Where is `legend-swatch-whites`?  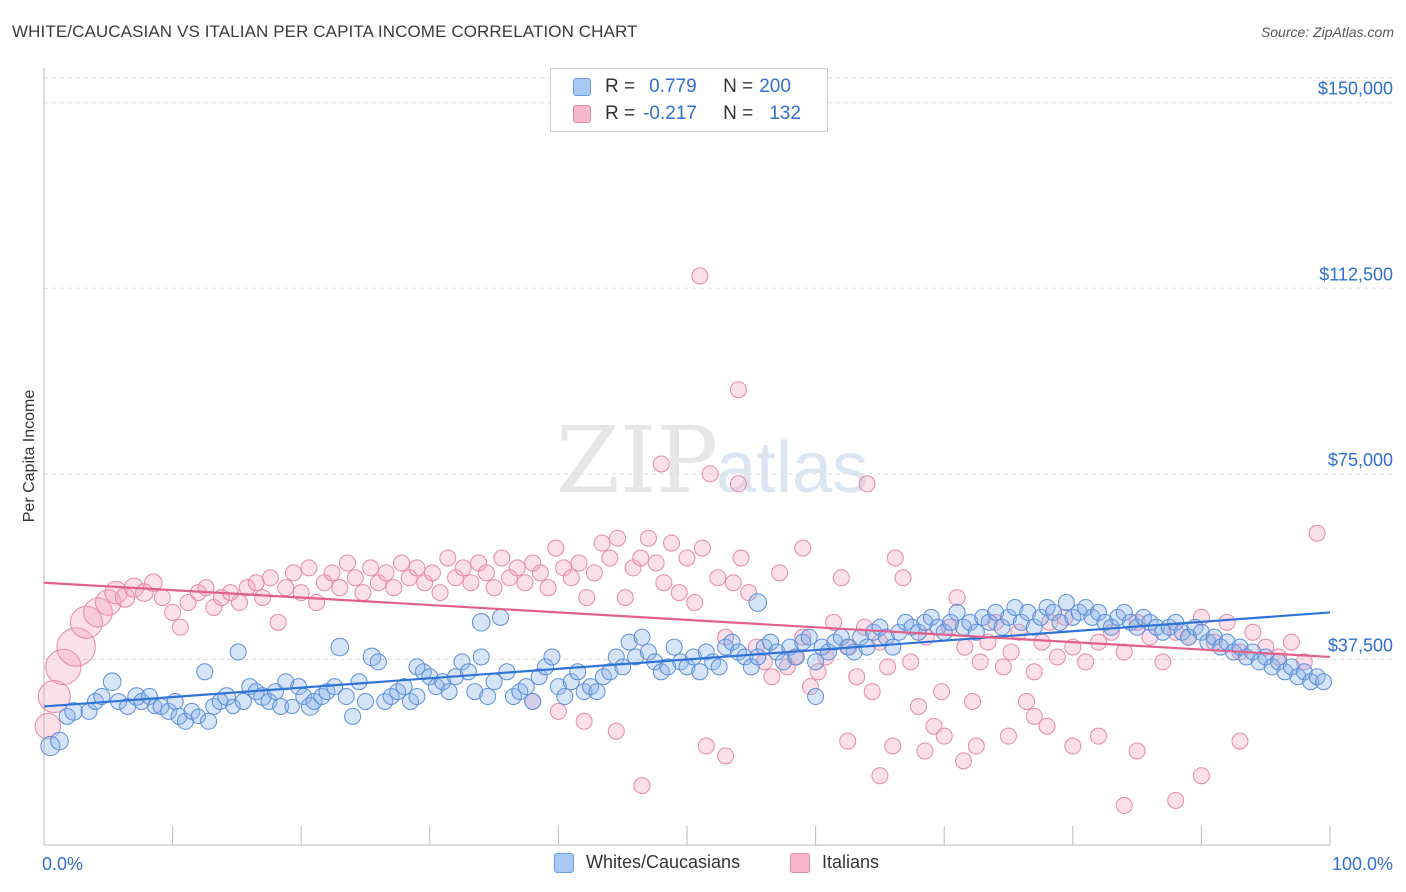
legend-swatch-whites is located at coordinates (564, 862).